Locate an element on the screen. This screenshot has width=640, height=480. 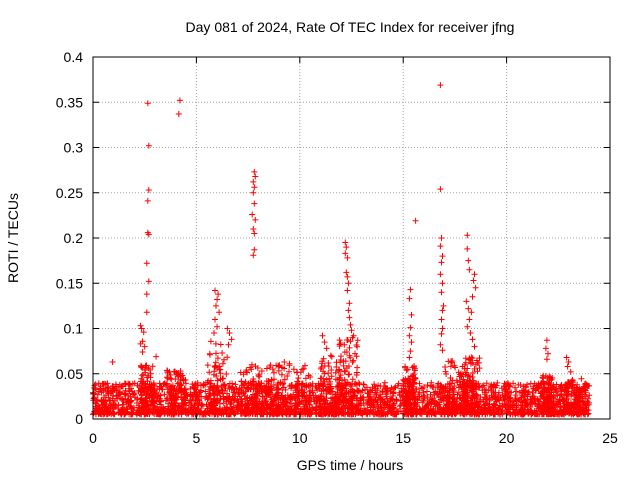
x-tick-label: 10 is located at coordinates (300, 438).